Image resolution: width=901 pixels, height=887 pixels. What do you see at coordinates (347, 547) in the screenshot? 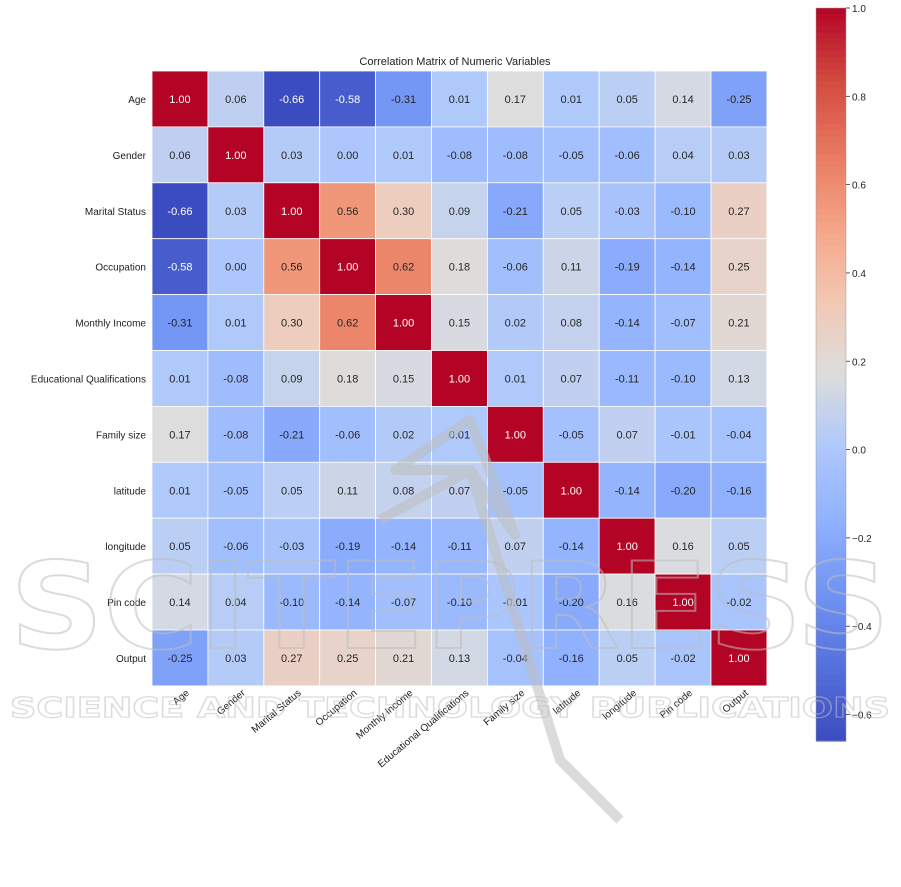
I see `cell-value-r8-c3: -0.19` at bounding box center [347, 547].